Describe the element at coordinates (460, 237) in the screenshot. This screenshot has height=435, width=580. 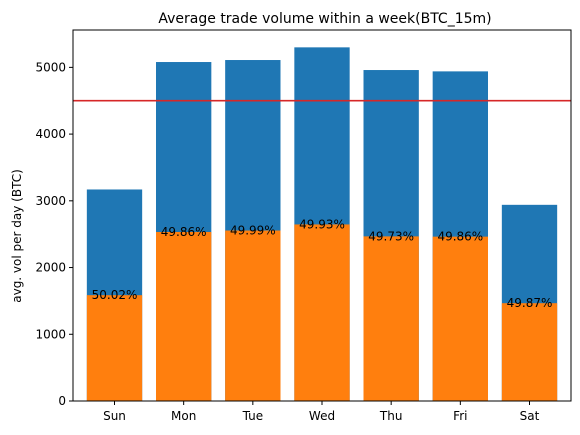
I see `data-label-fri: 49.86%` at that location.